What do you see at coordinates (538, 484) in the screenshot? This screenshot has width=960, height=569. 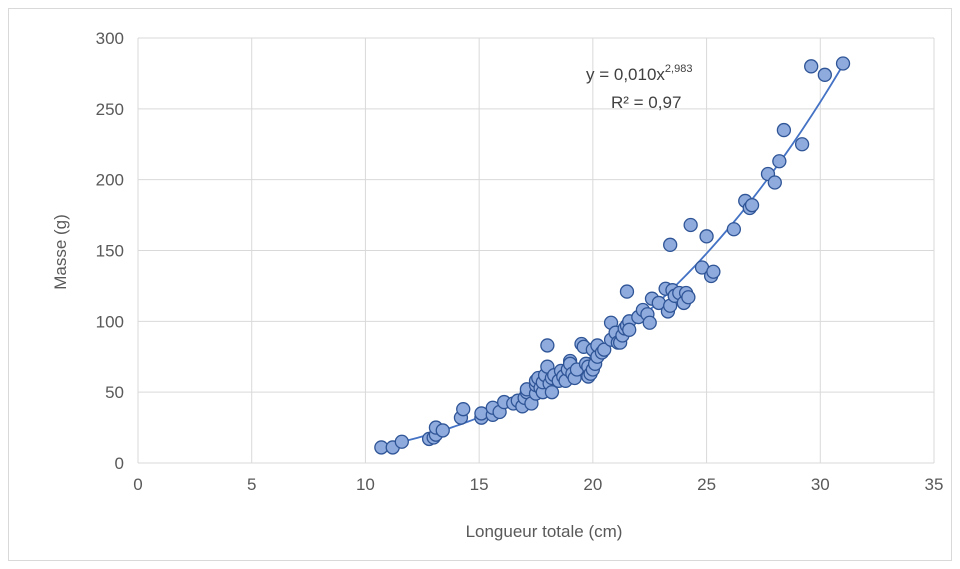 I see `x-tick-labels: 0 5 10 15 20 25 30 35` at bounding box center [538, 484].